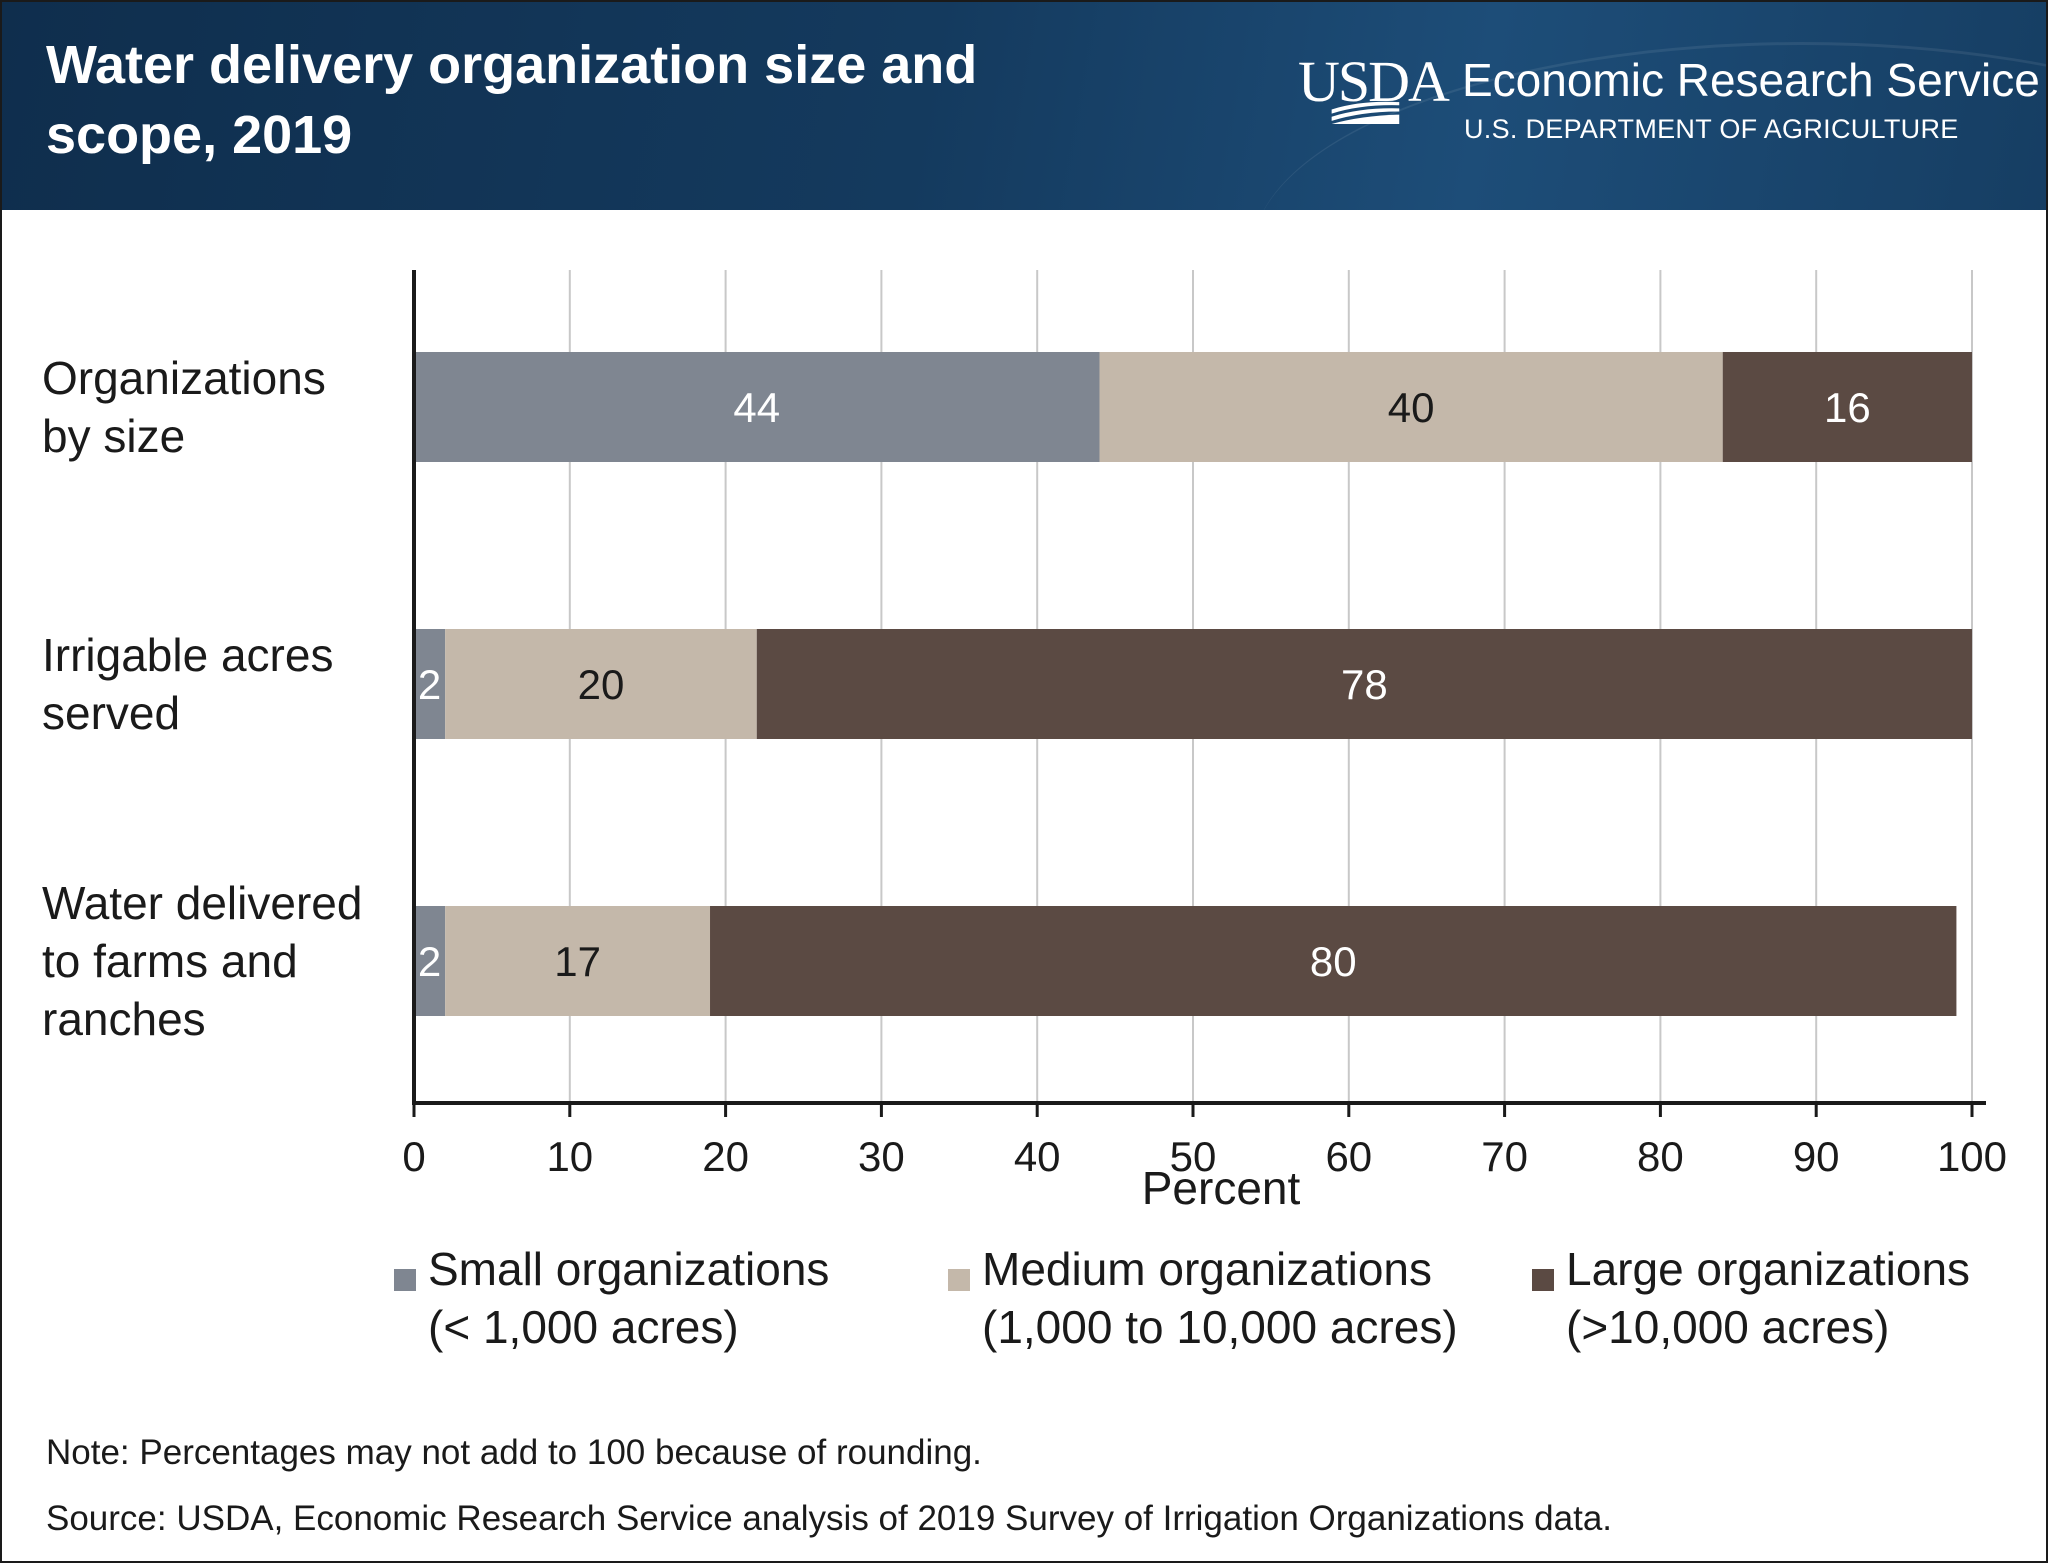 The image size is (2048, 1563). I want to click on x-tick-label-10: 10, so click(569, 1156).